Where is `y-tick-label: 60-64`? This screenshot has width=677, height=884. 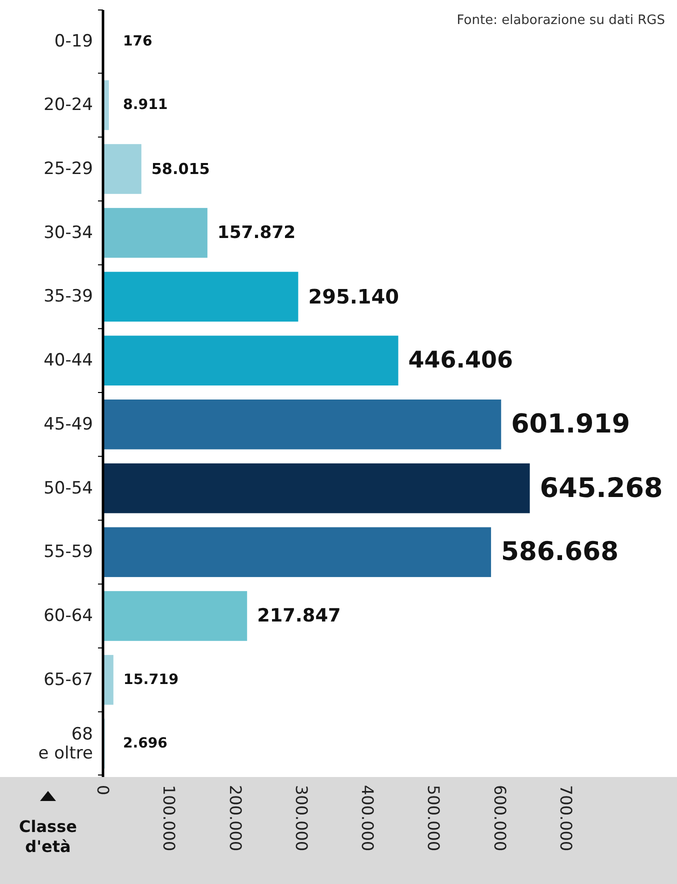 y-tick-label: 60-64 is located at coordinates (68, 616).